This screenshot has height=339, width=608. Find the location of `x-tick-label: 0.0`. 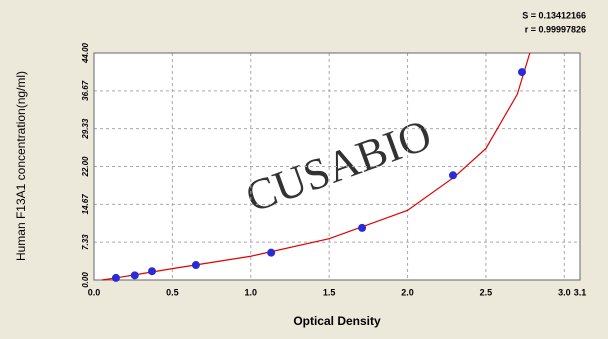

x-tick-label: 0.0 is located at coordinates (94, 292).